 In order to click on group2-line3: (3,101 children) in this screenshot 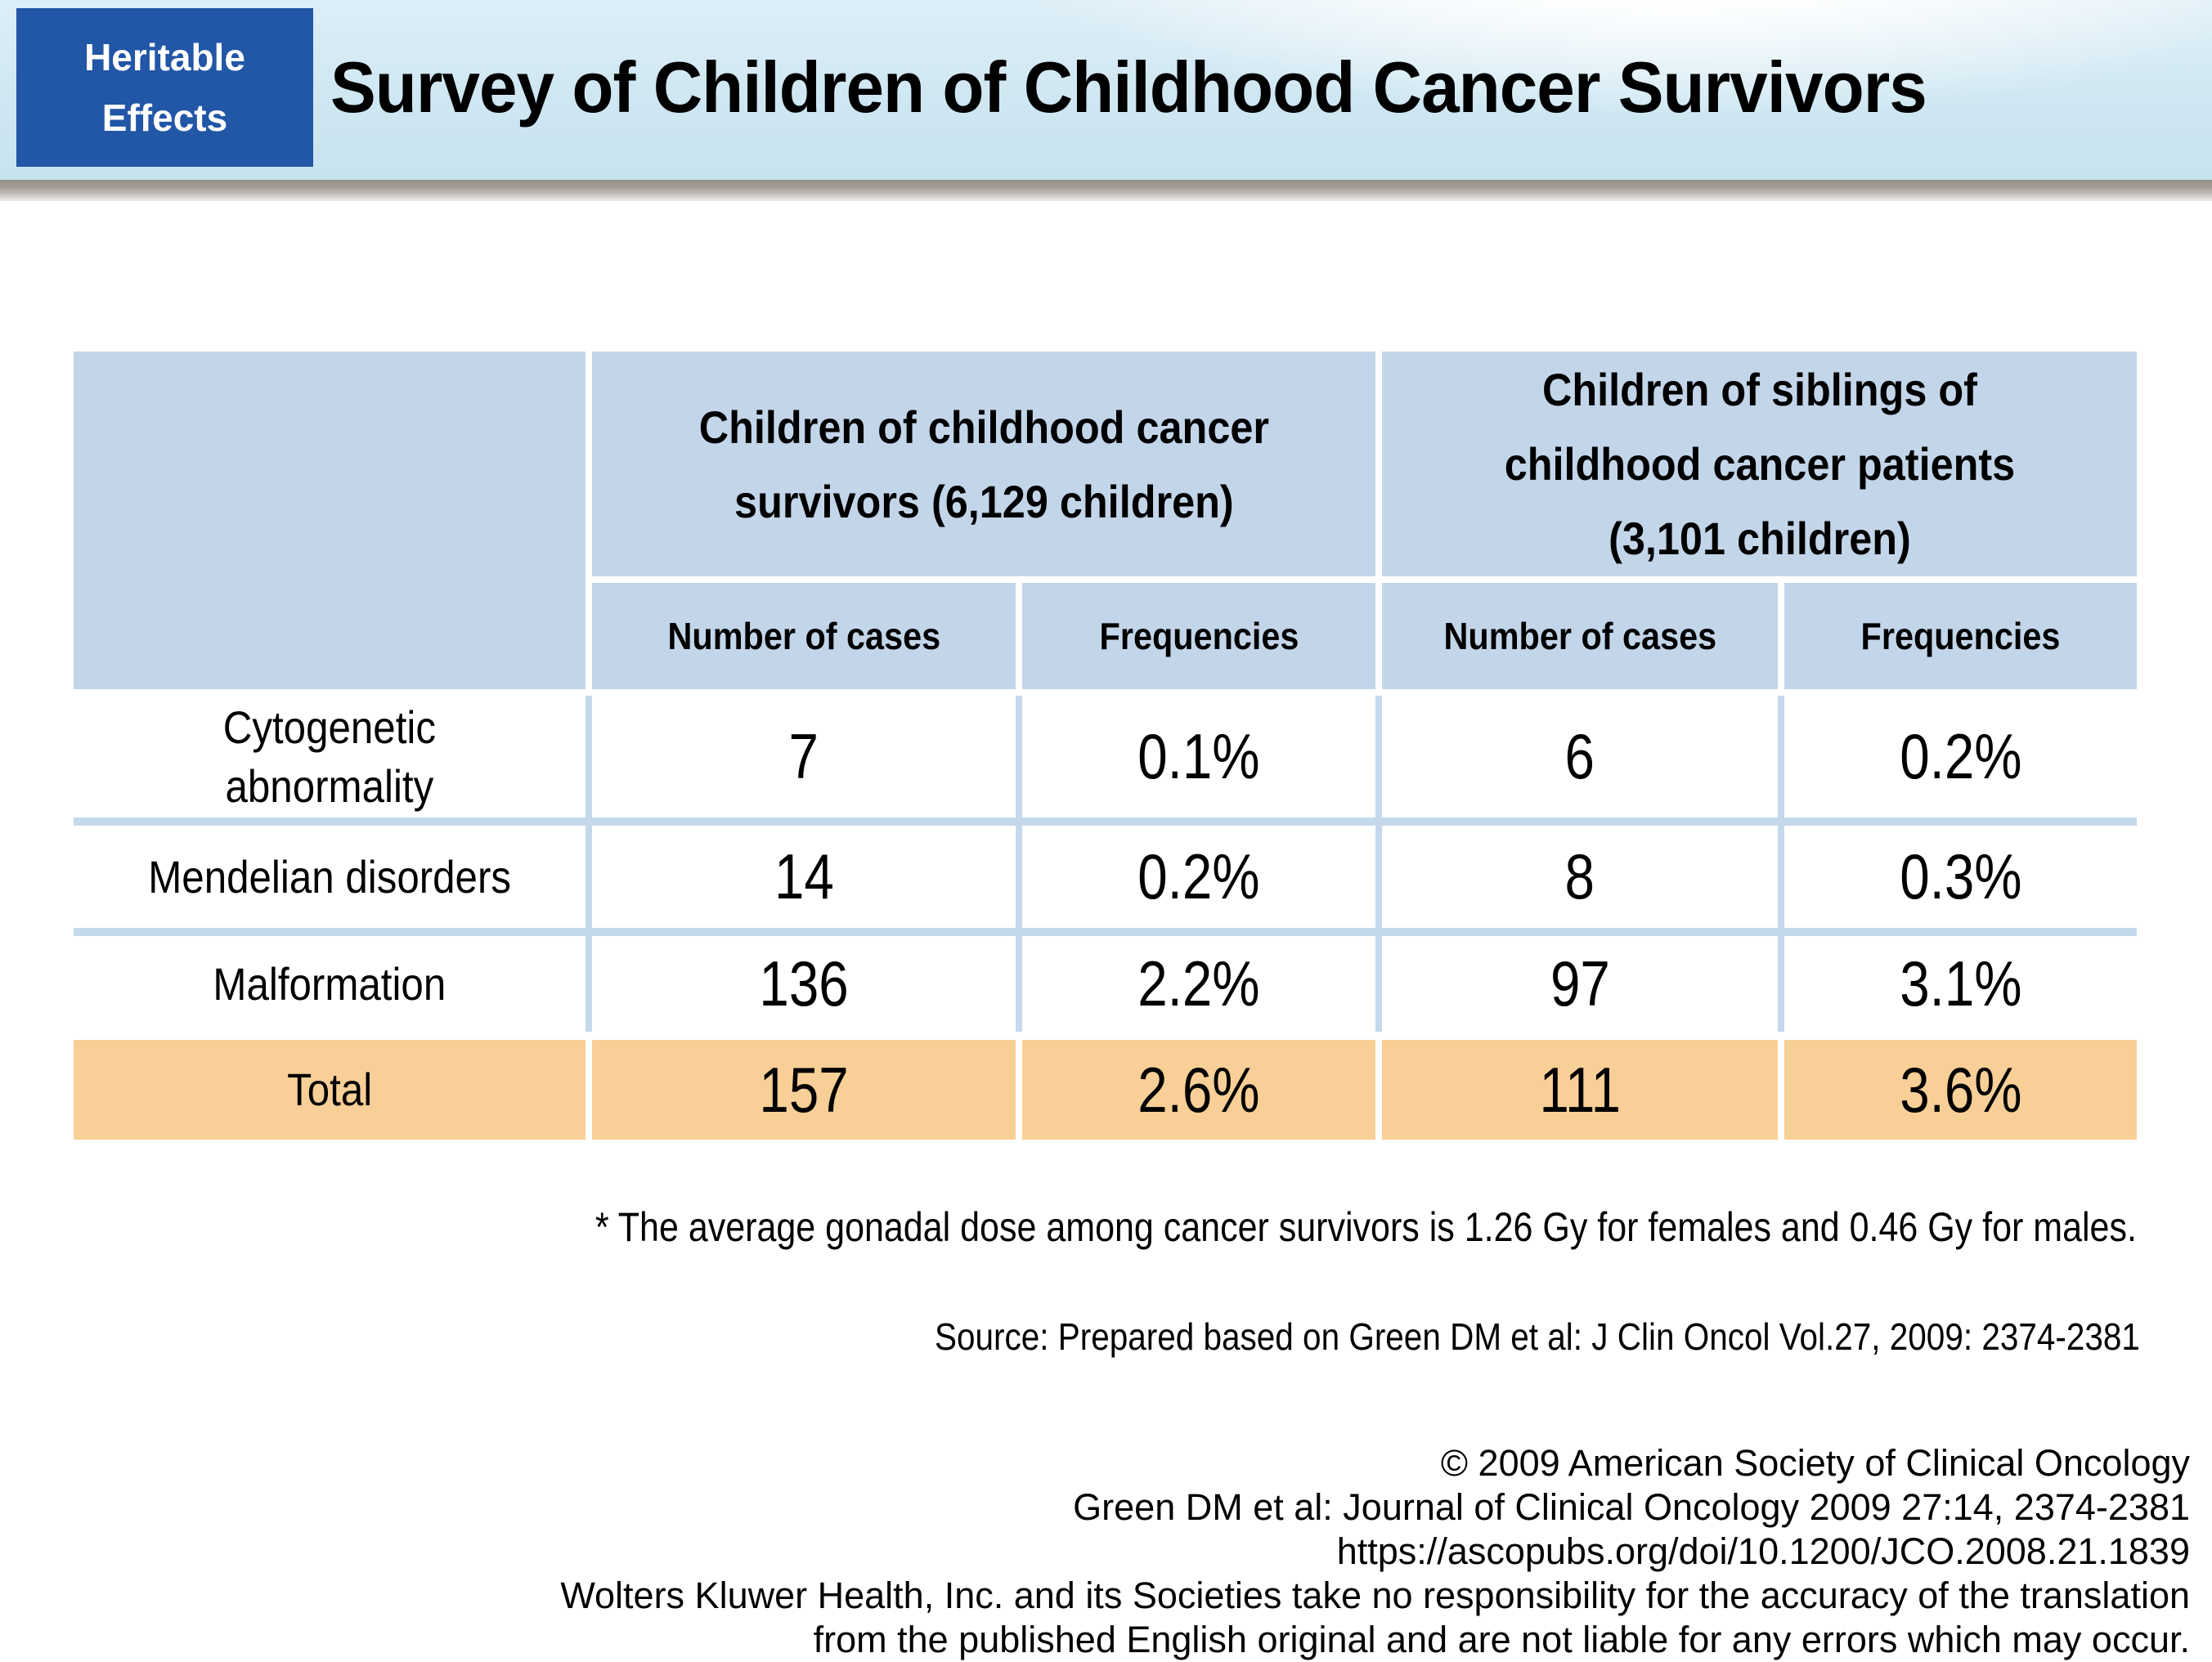, I will do `click(1759, 538)`.